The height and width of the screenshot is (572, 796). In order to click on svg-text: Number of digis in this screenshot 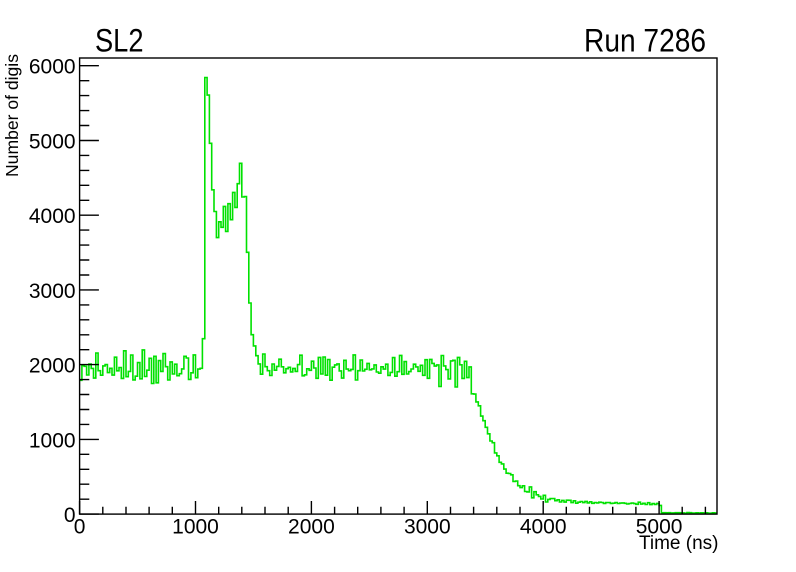, I will do `click(12, 115)`.